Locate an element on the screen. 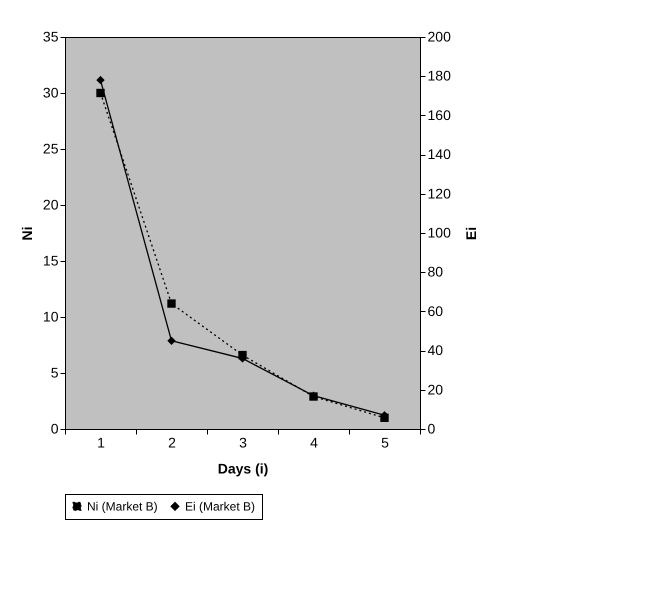 This screenshot has height=594, width=652. y-tick-label: 5 is located at coordinates (54, 372).